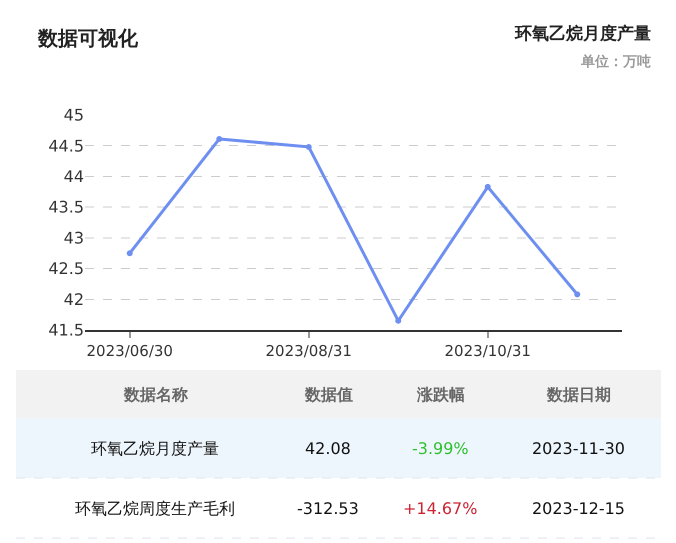 The image size is (676, 543). Describe the element at coordinates (74, 176) in the screenshot. I see `y-tick-label: 44` at that location.